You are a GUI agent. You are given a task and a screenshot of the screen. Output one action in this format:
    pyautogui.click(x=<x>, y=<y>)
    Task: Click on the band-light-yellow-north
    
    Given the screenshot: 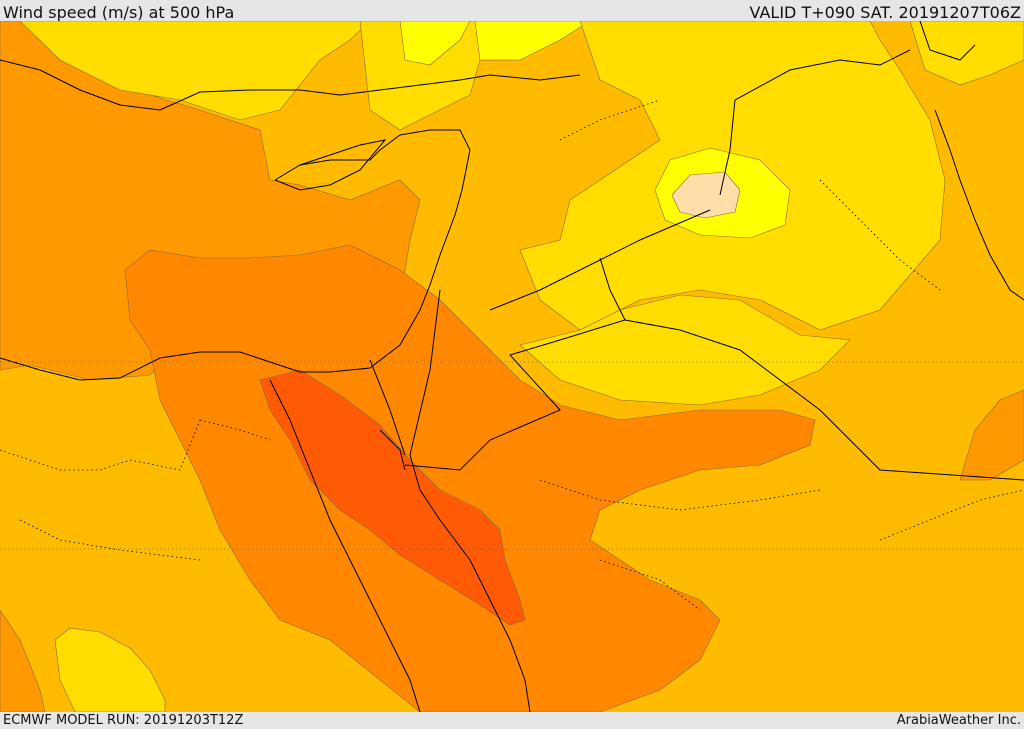 What is the action you would take?
    pyautogui.click(x=495, y=43)
    